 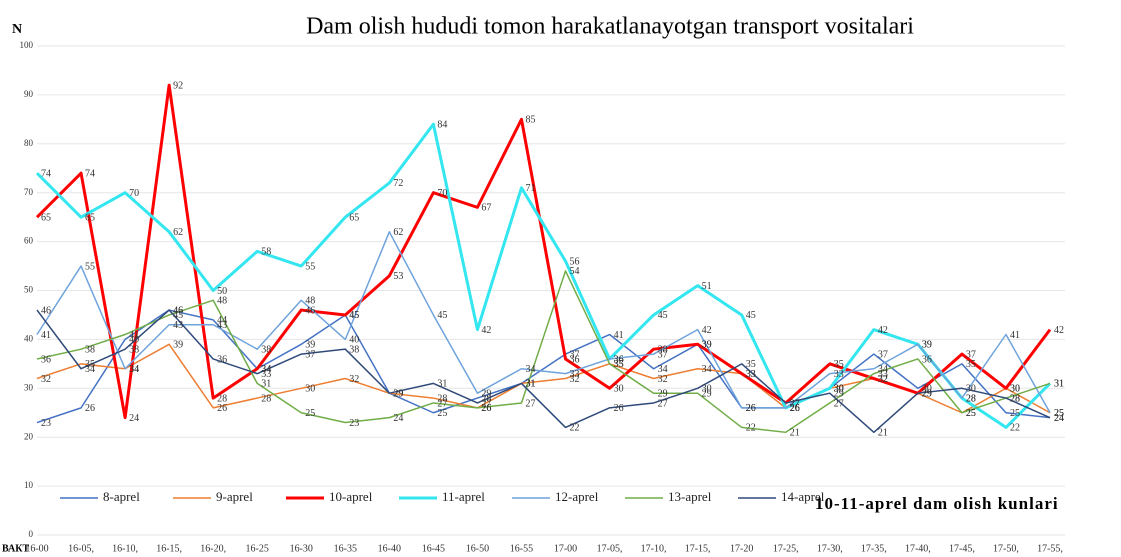 I want to click on data-label: 48, so click(x=310, y=301).